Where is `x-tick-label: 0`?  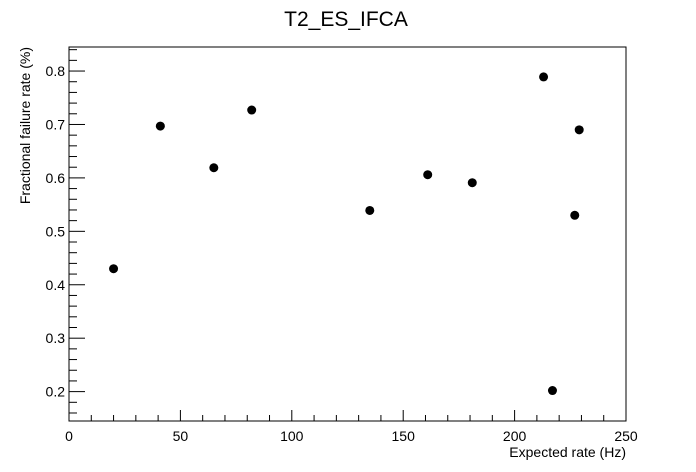
x-tick-label: 0 is located at coordinates (69, 436).